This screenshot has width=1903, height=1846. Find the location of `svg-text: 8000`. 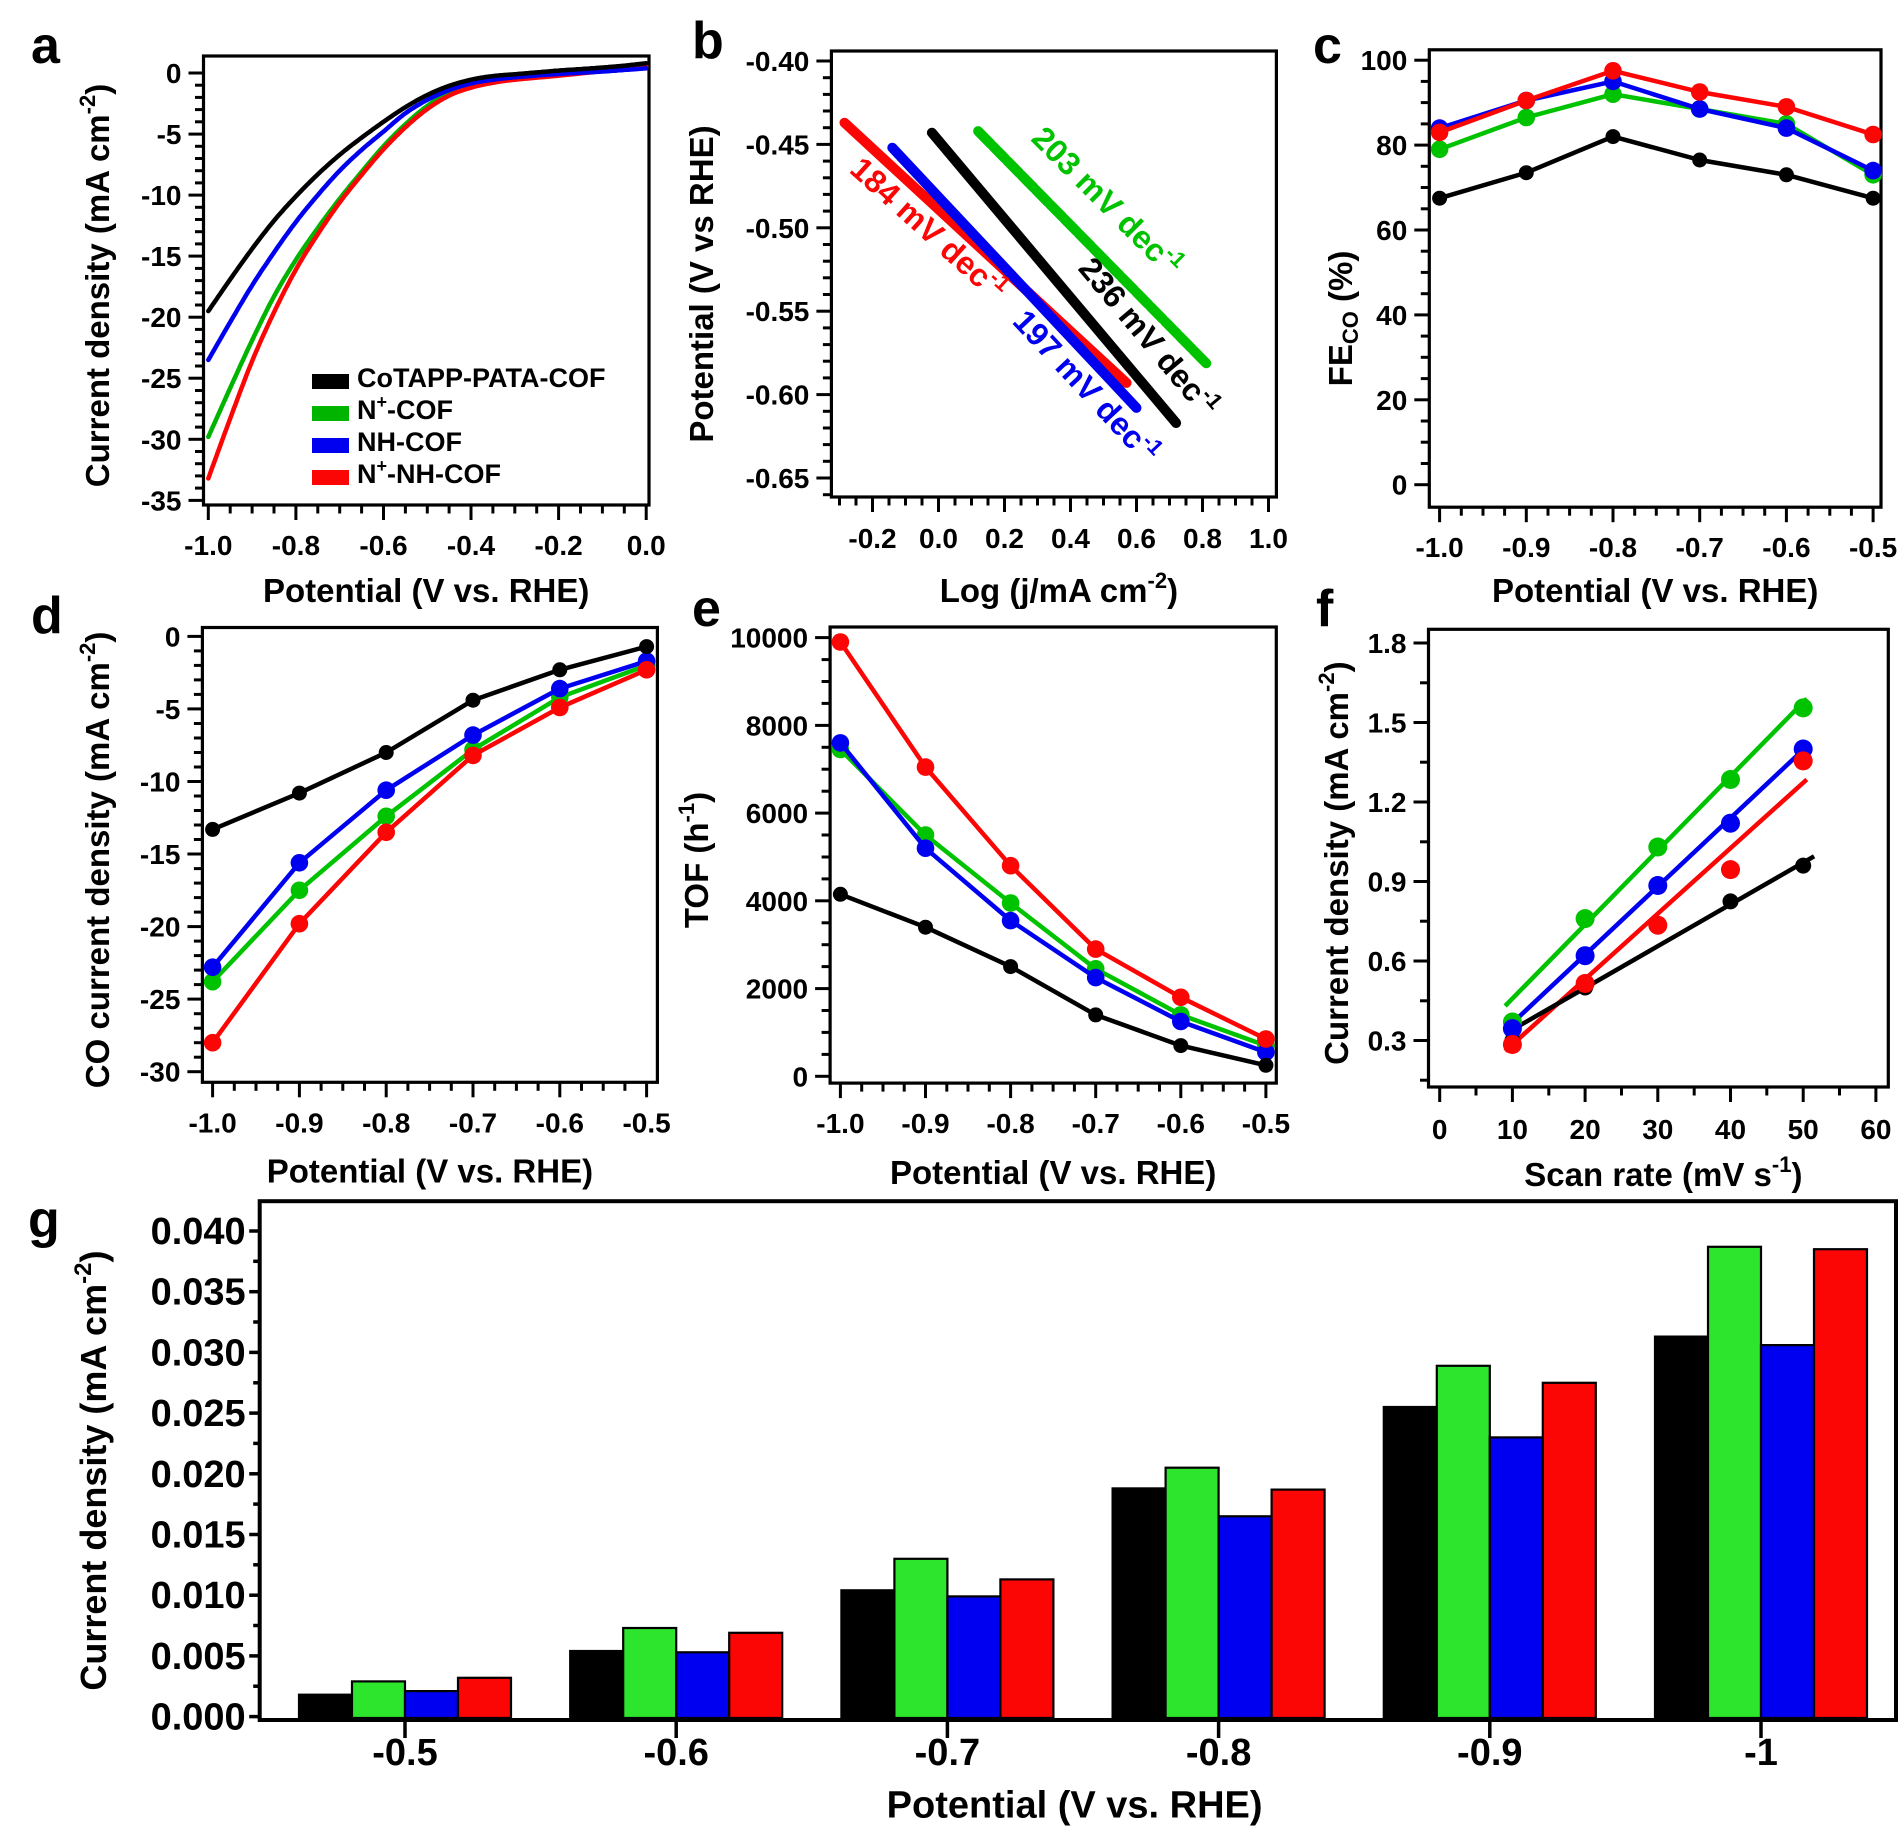

svg-text: 8000 is located at coordinates (777, 725).